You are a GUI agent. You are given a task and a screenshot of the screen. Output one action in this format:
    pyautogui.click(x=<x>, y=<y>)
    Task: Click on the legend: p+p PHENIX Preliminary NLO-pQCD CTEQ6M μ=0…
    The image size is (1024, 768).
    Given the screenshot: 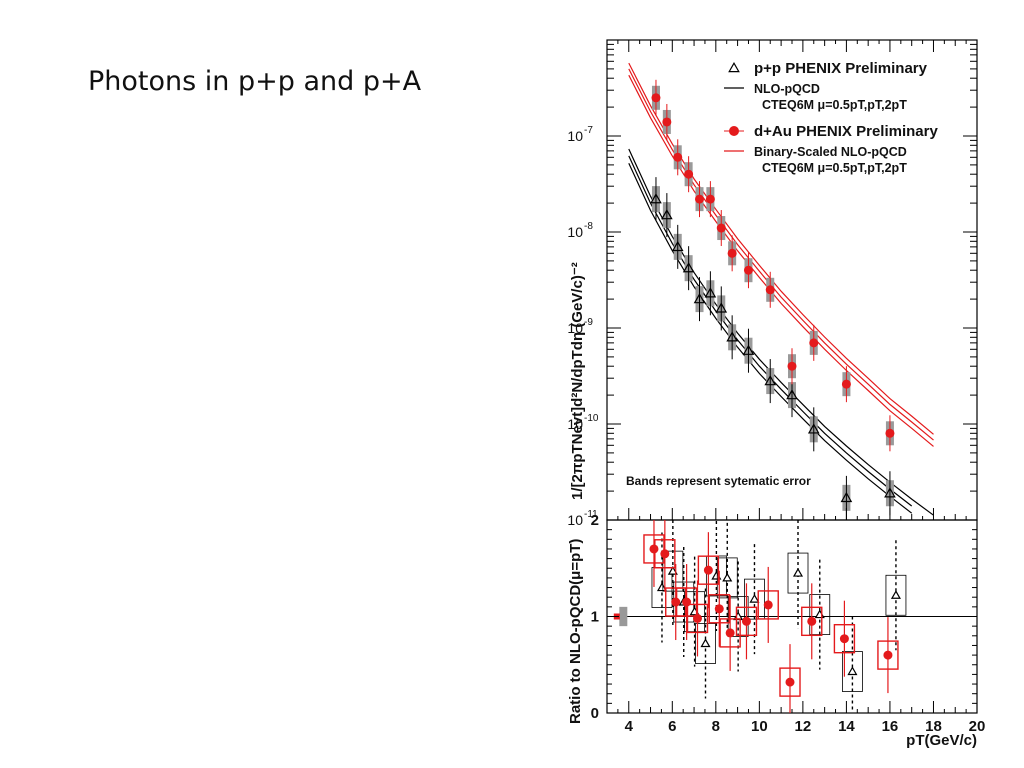 What is the action you would take?
    pyautogui.click(x=831, y=117)
    